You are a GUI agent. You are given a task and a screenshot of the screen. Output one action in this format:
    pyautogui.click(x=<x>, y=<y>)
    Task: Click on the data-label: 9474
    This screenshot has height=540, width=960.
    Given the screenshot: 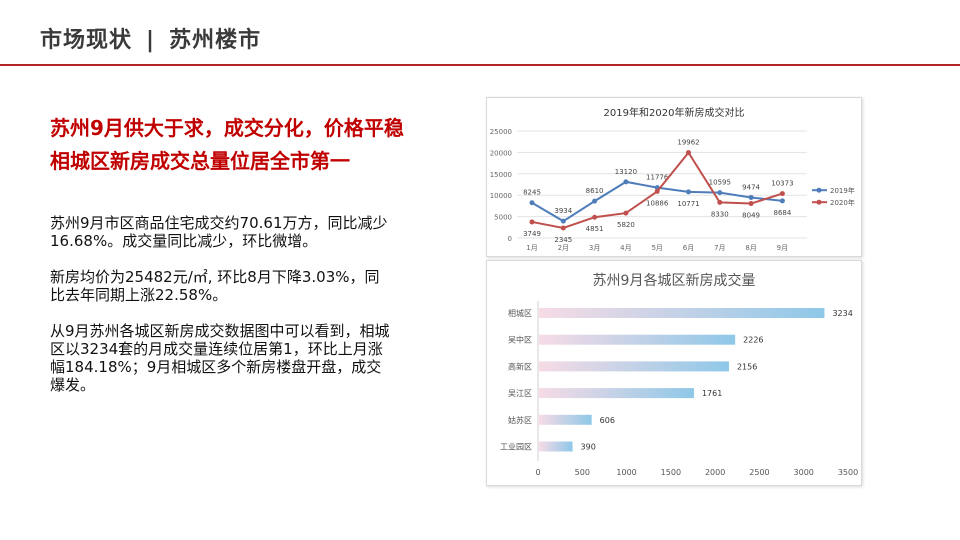 What is the action you would take?
    pyautogui.click(x=751, y=187)
    